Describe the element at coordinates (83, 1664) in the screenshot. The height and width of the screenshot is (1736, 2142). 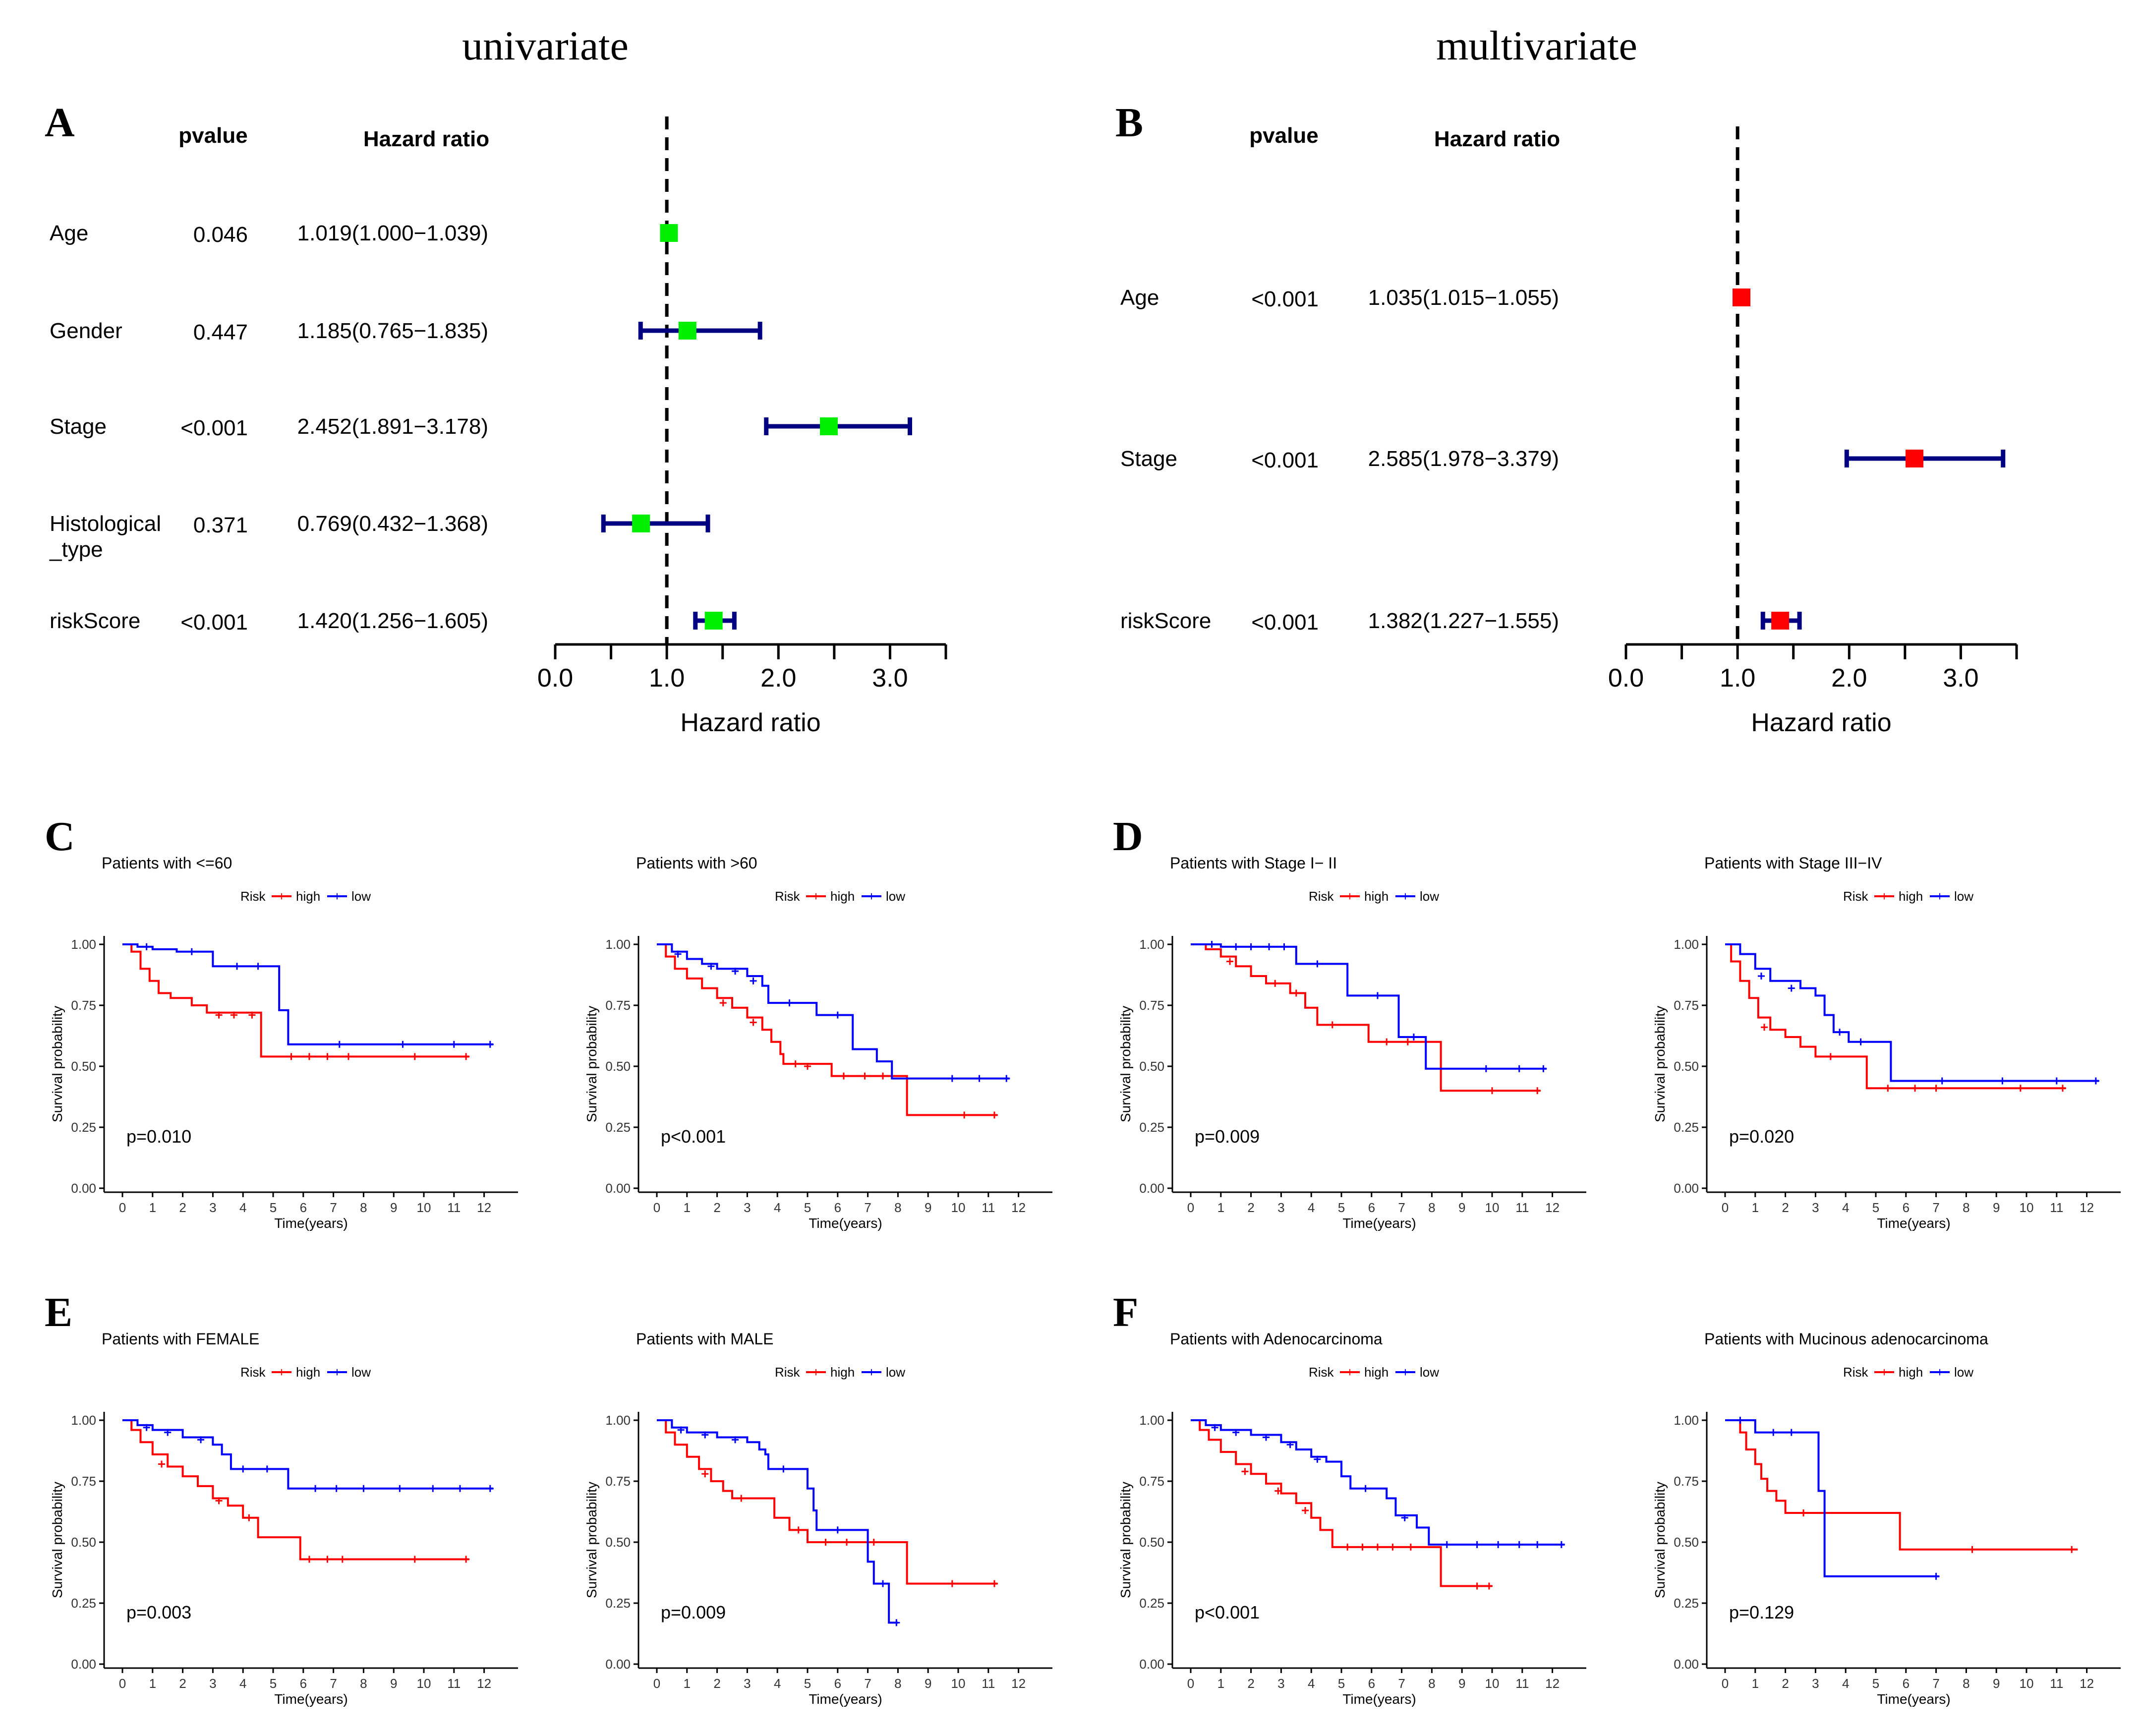
I see `y-tick-label: 0.00` at that location.